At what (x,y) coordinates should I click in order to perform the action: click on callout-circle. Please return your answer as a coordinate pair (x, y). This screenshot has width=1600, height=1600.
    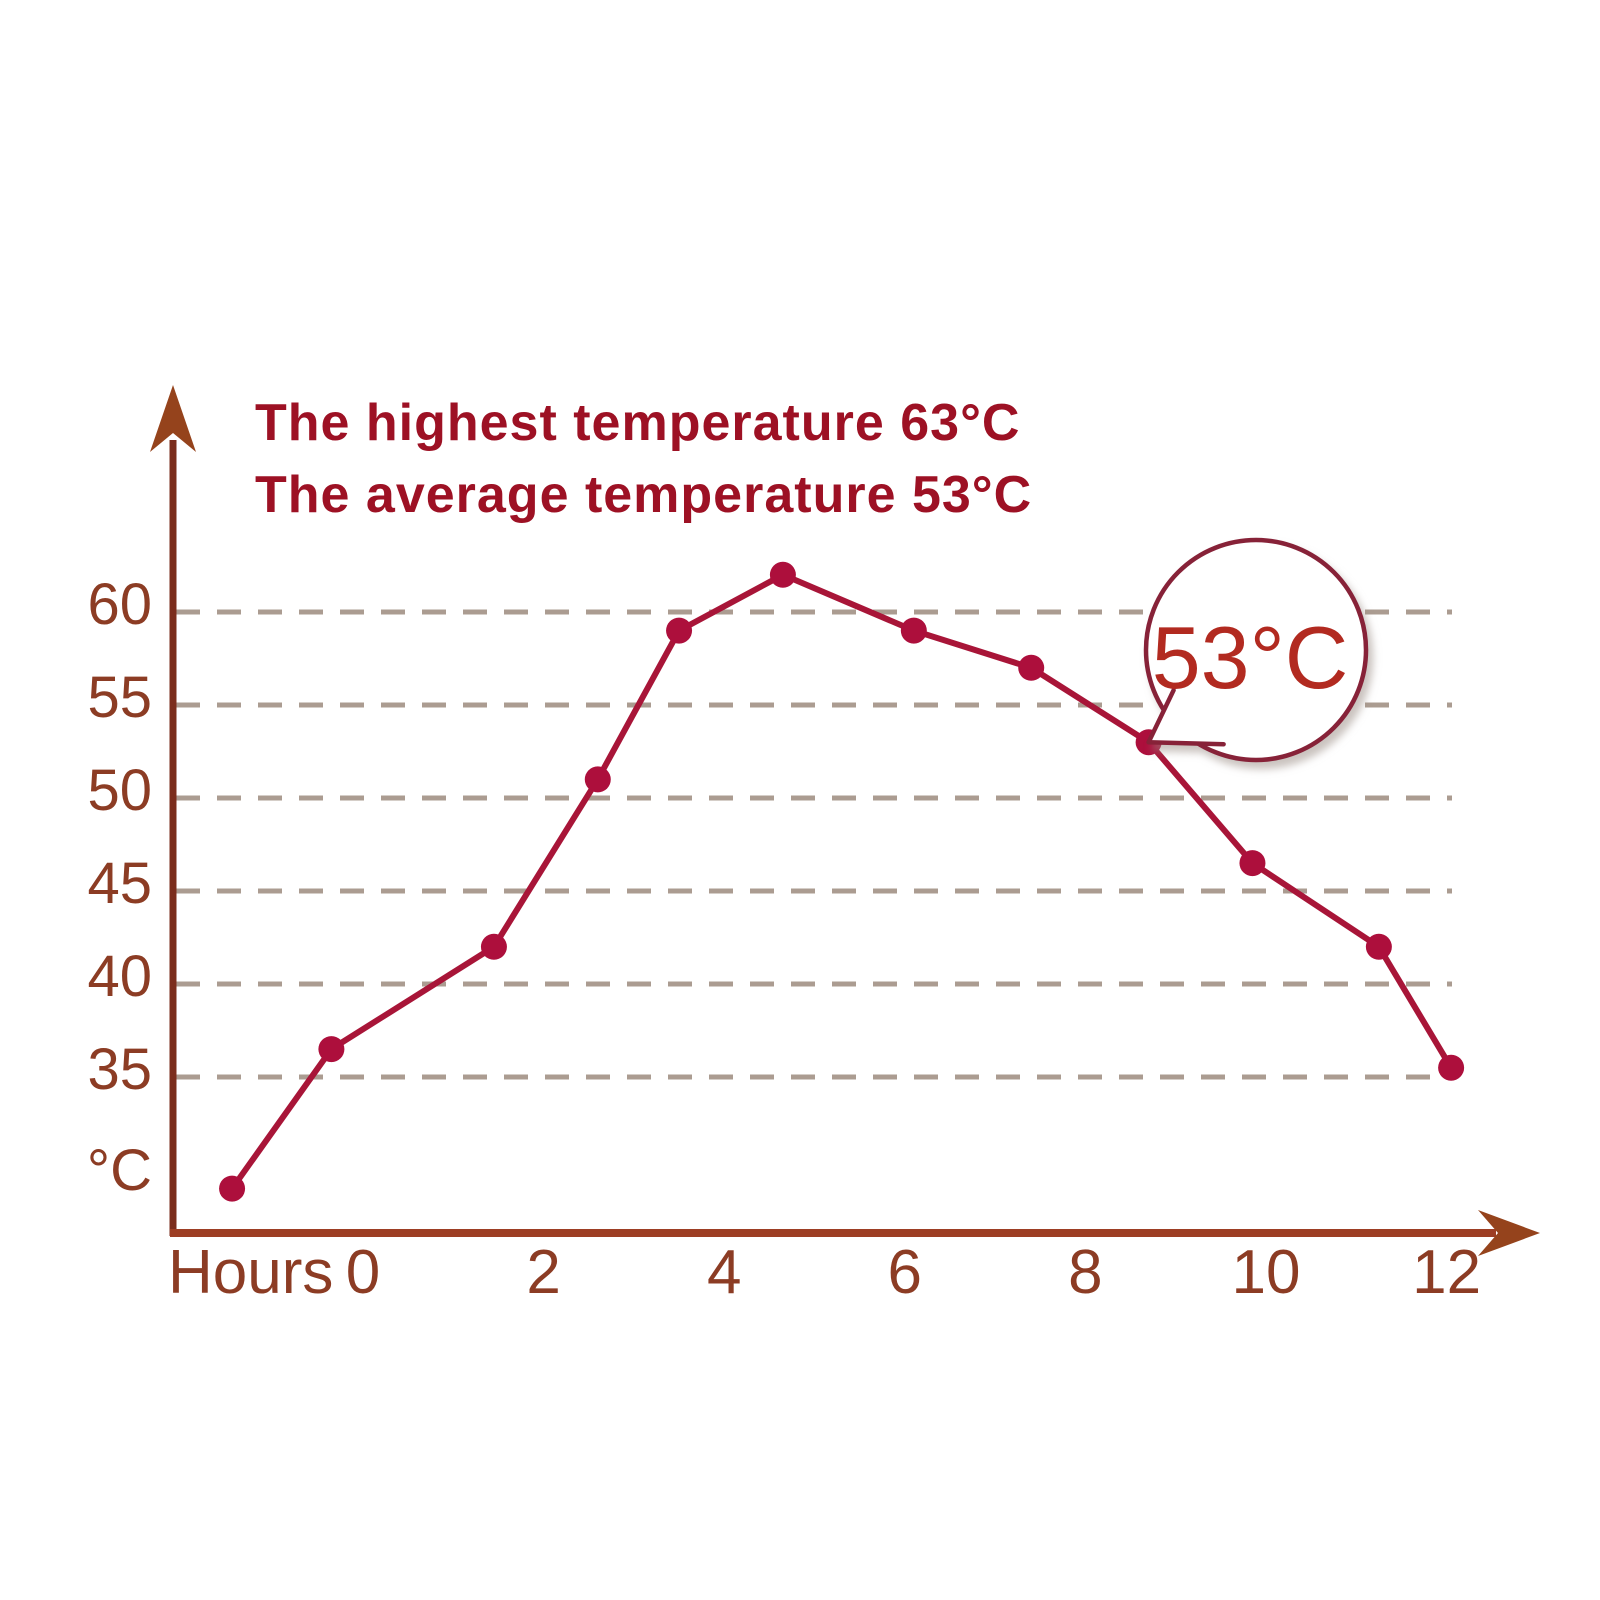
    Looking at the image, I should click on (1256, 650).